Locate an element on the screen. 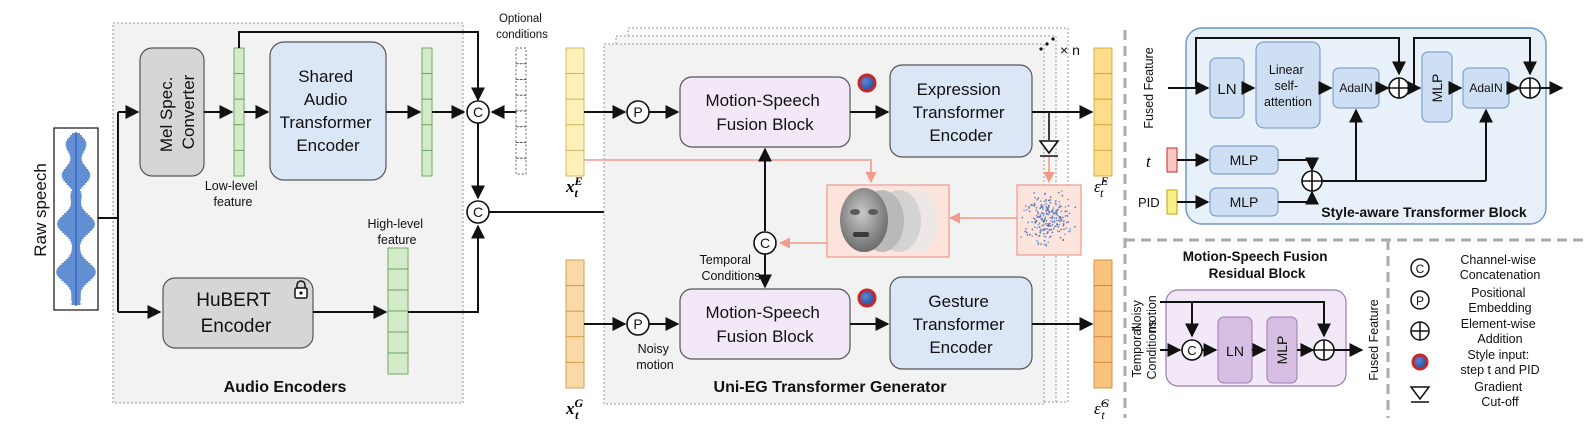 This screenshot has height=430, width=1586. legend-cutoff-icon is located at coordinates (1420, 394).